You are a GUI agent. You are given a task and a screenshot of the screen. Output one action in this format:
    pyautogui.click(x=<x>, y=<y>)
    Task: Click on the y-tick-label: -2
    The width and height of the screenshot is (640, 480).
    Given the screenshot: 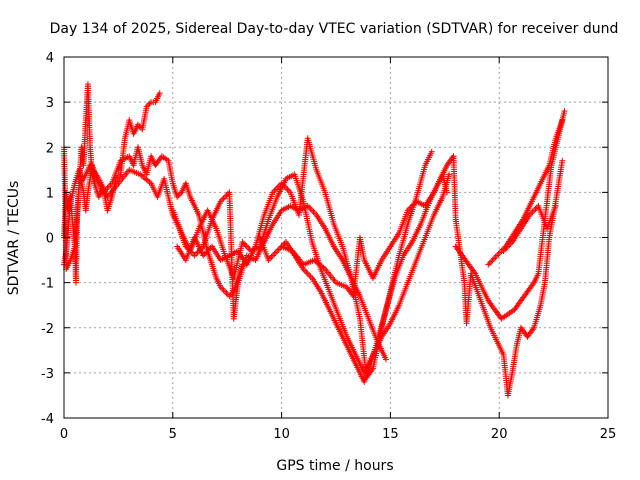 What is the action you would take?
    pyautogui.click(x=47, y=329)
    